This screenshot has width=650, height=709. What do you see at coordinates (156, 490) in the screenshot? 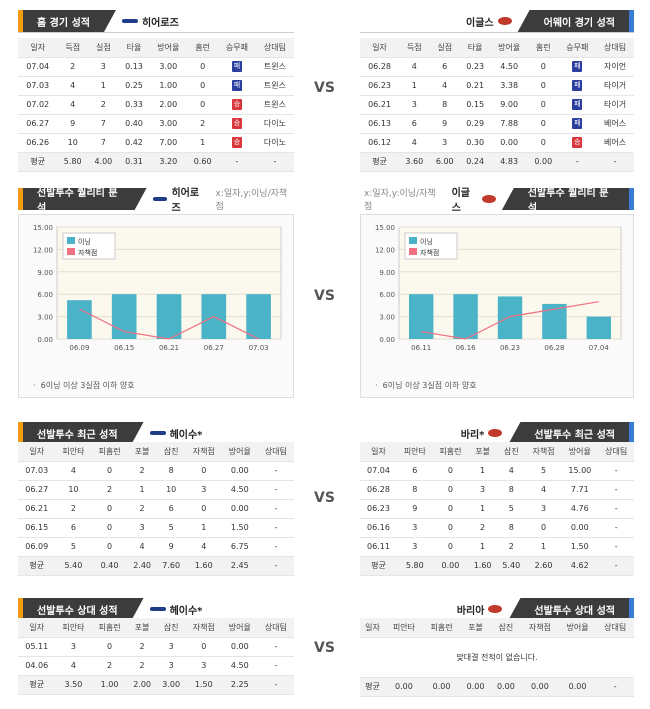
I see `table-row: 06.27 10 2 1 10 3 4.50-` at bounding box center [156, 490].